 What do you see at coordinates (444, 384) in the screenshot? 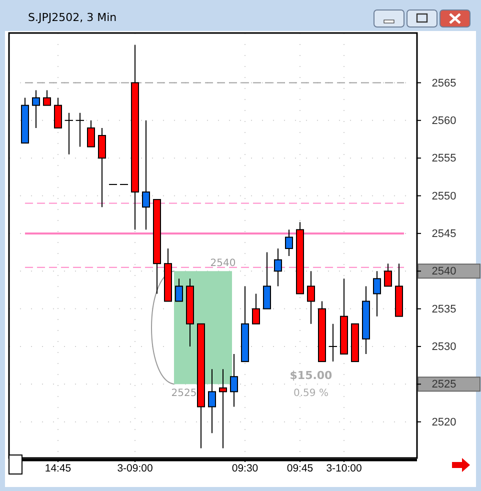
I see `y-tick-label: 2525` at bounding box center [444, 384].